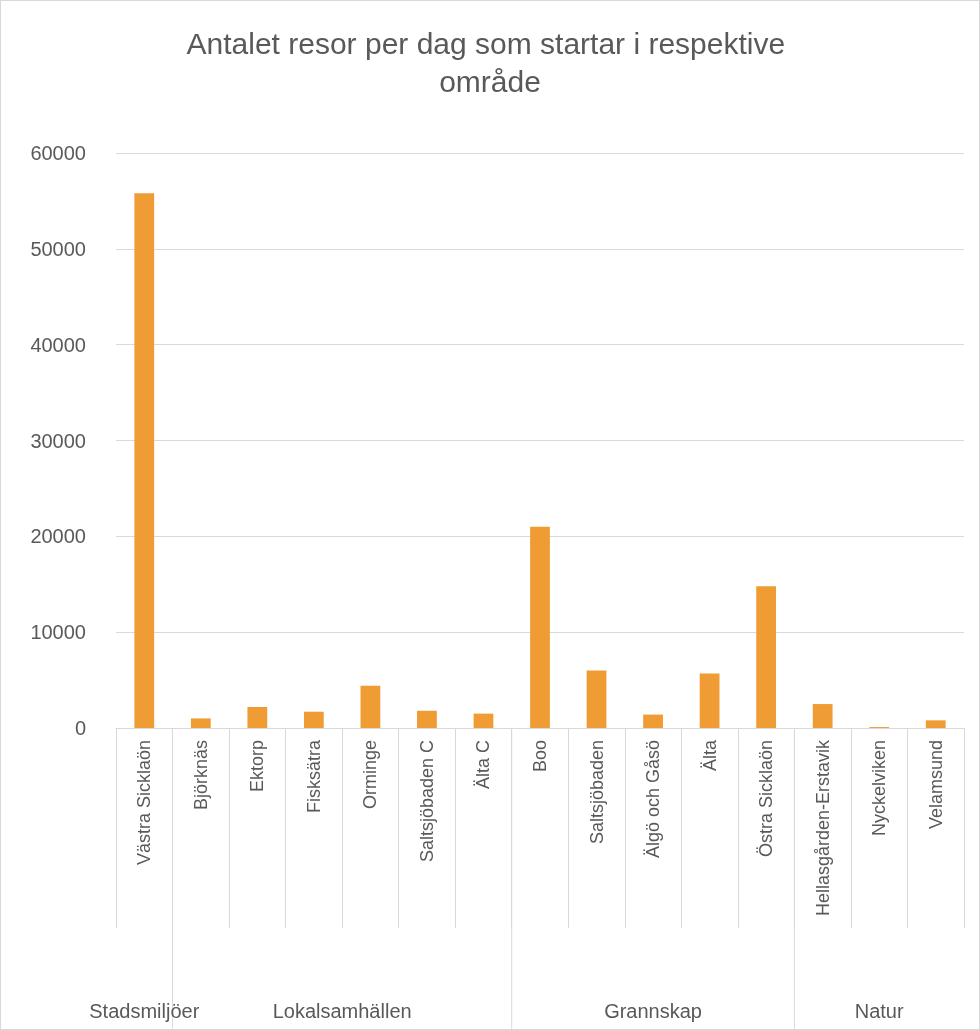 The width and height of the screenshot is (980, 1030). What do you see at coordinates (313, 776) in the screenshot?
I see `x-tick-label: Fisksätra` at bounding box center [313, 776].